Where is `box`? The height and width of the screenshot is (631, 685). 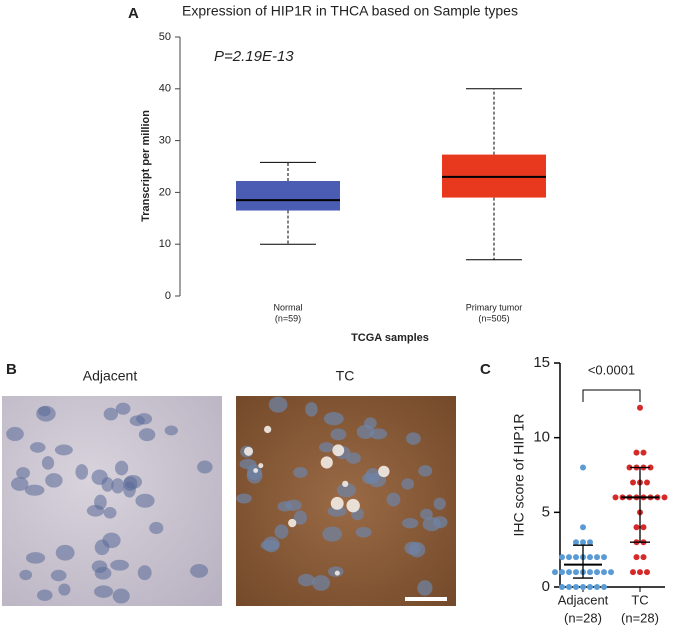
box is located at coordinates (288, 196).